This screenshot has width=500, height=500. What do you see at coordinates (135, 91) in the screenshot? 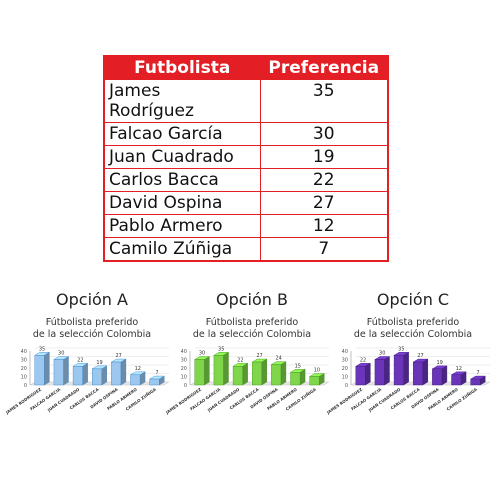
I see `player-name-line: James` at bounding box center [135, 91].